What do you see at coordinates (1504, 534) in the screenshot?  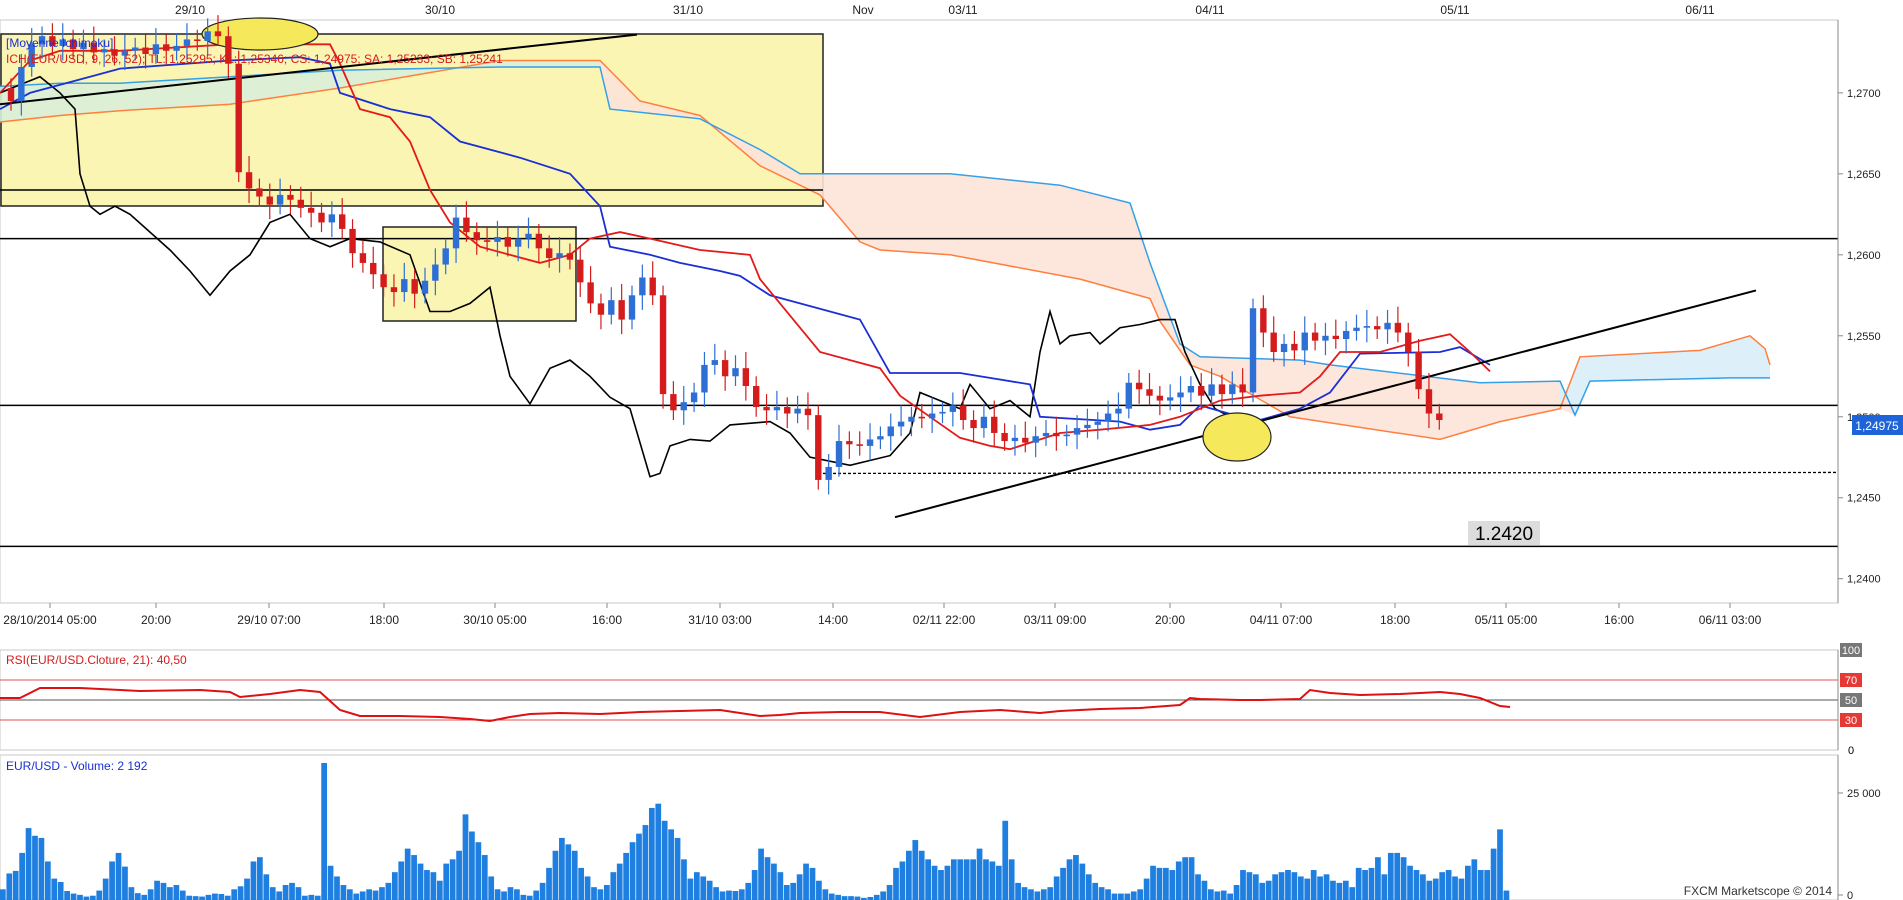 I see `annotation-box-label: 1.2420` at bounding box center [1504, 534].